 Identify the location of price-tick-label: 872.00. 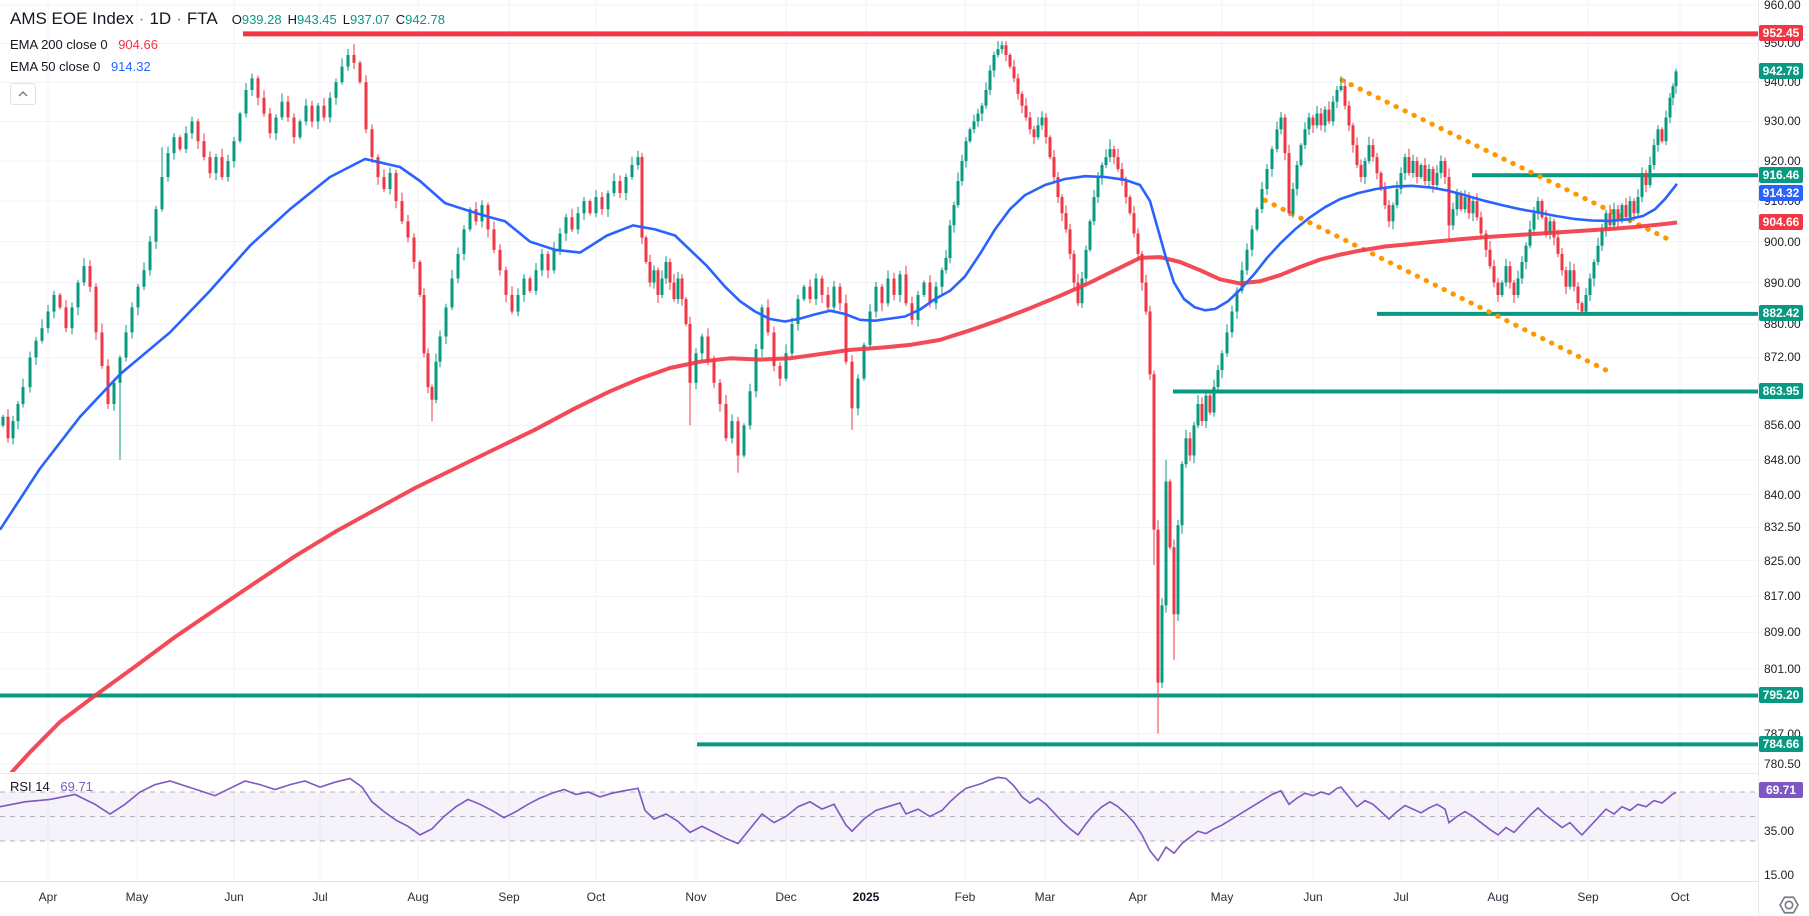
(1782, 357).